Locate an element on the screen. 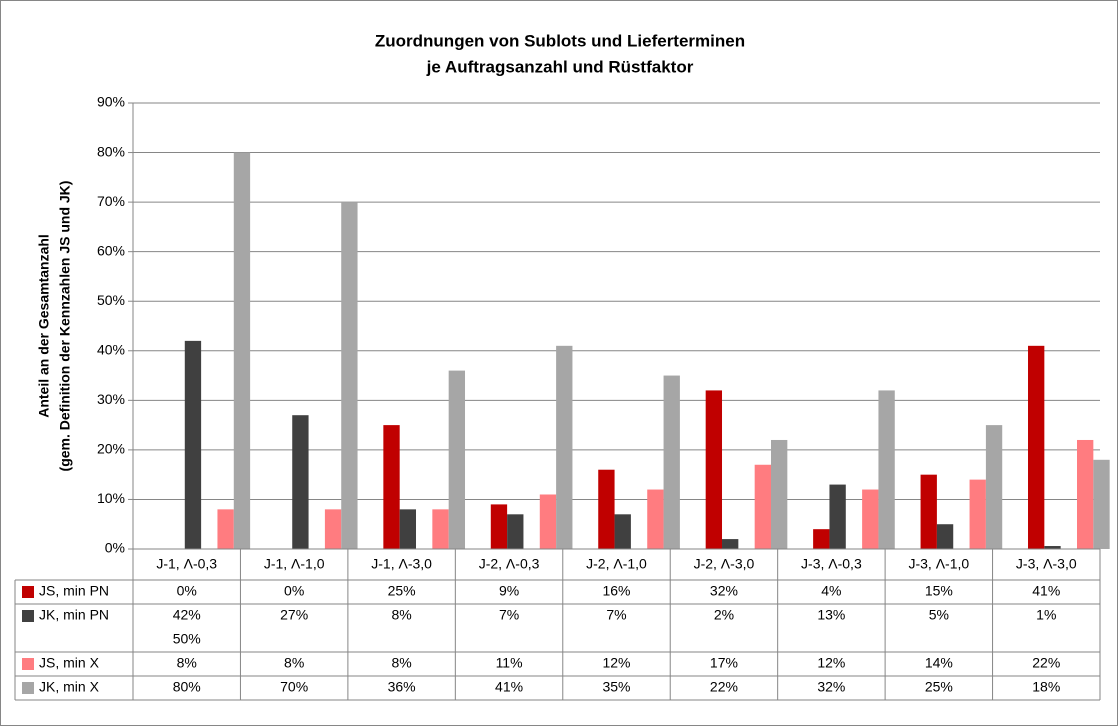  y-tick-label: 70% is located at coordinates (111, 201).